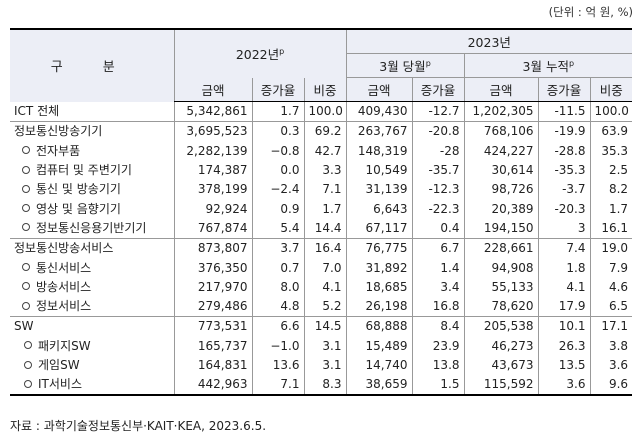 The height and width of the screenshot is (441, 643). Describe the element at coordinates (379, 228) in the screenshot. I see `cell-value: 67,117` at that location.